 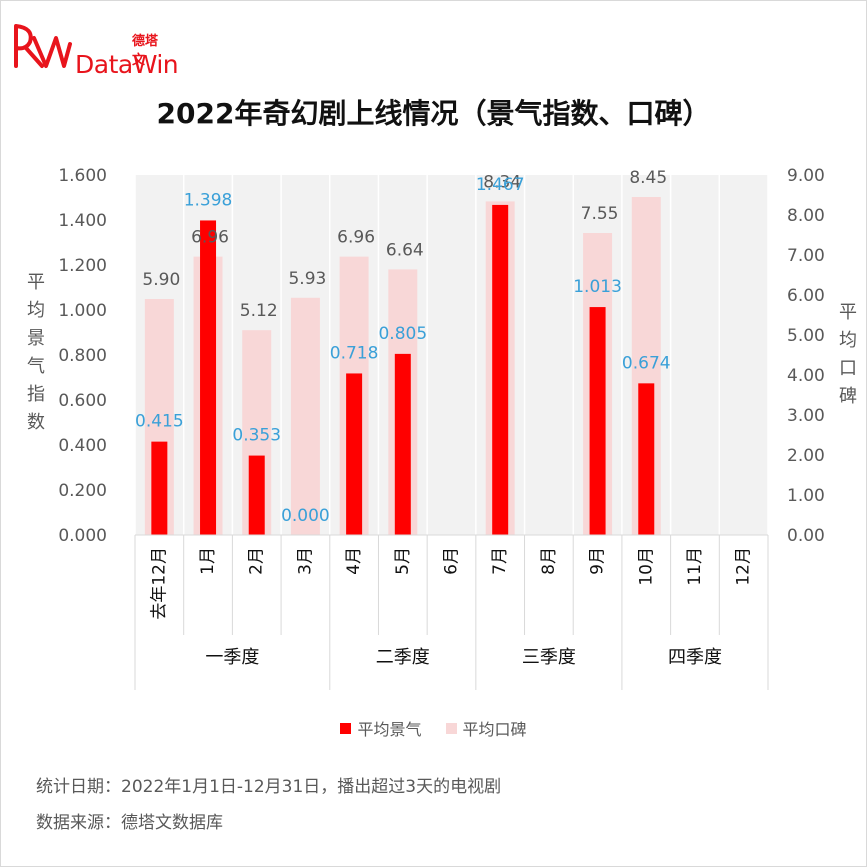 What do you see at coordinates (646, 363) in the screenshot?
I see `heat-value-label: 0.674` at bounding box center [646, 363].